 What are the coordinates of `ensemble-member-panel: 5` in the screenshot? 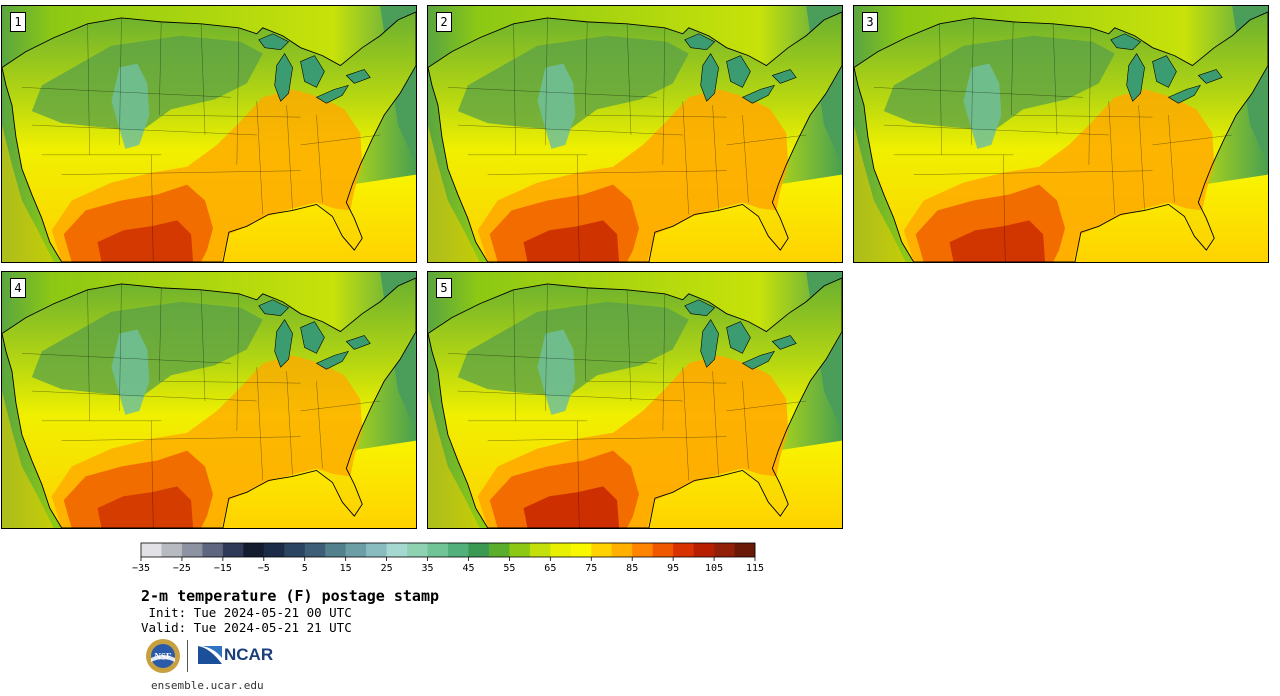 It's located at (635, 400).